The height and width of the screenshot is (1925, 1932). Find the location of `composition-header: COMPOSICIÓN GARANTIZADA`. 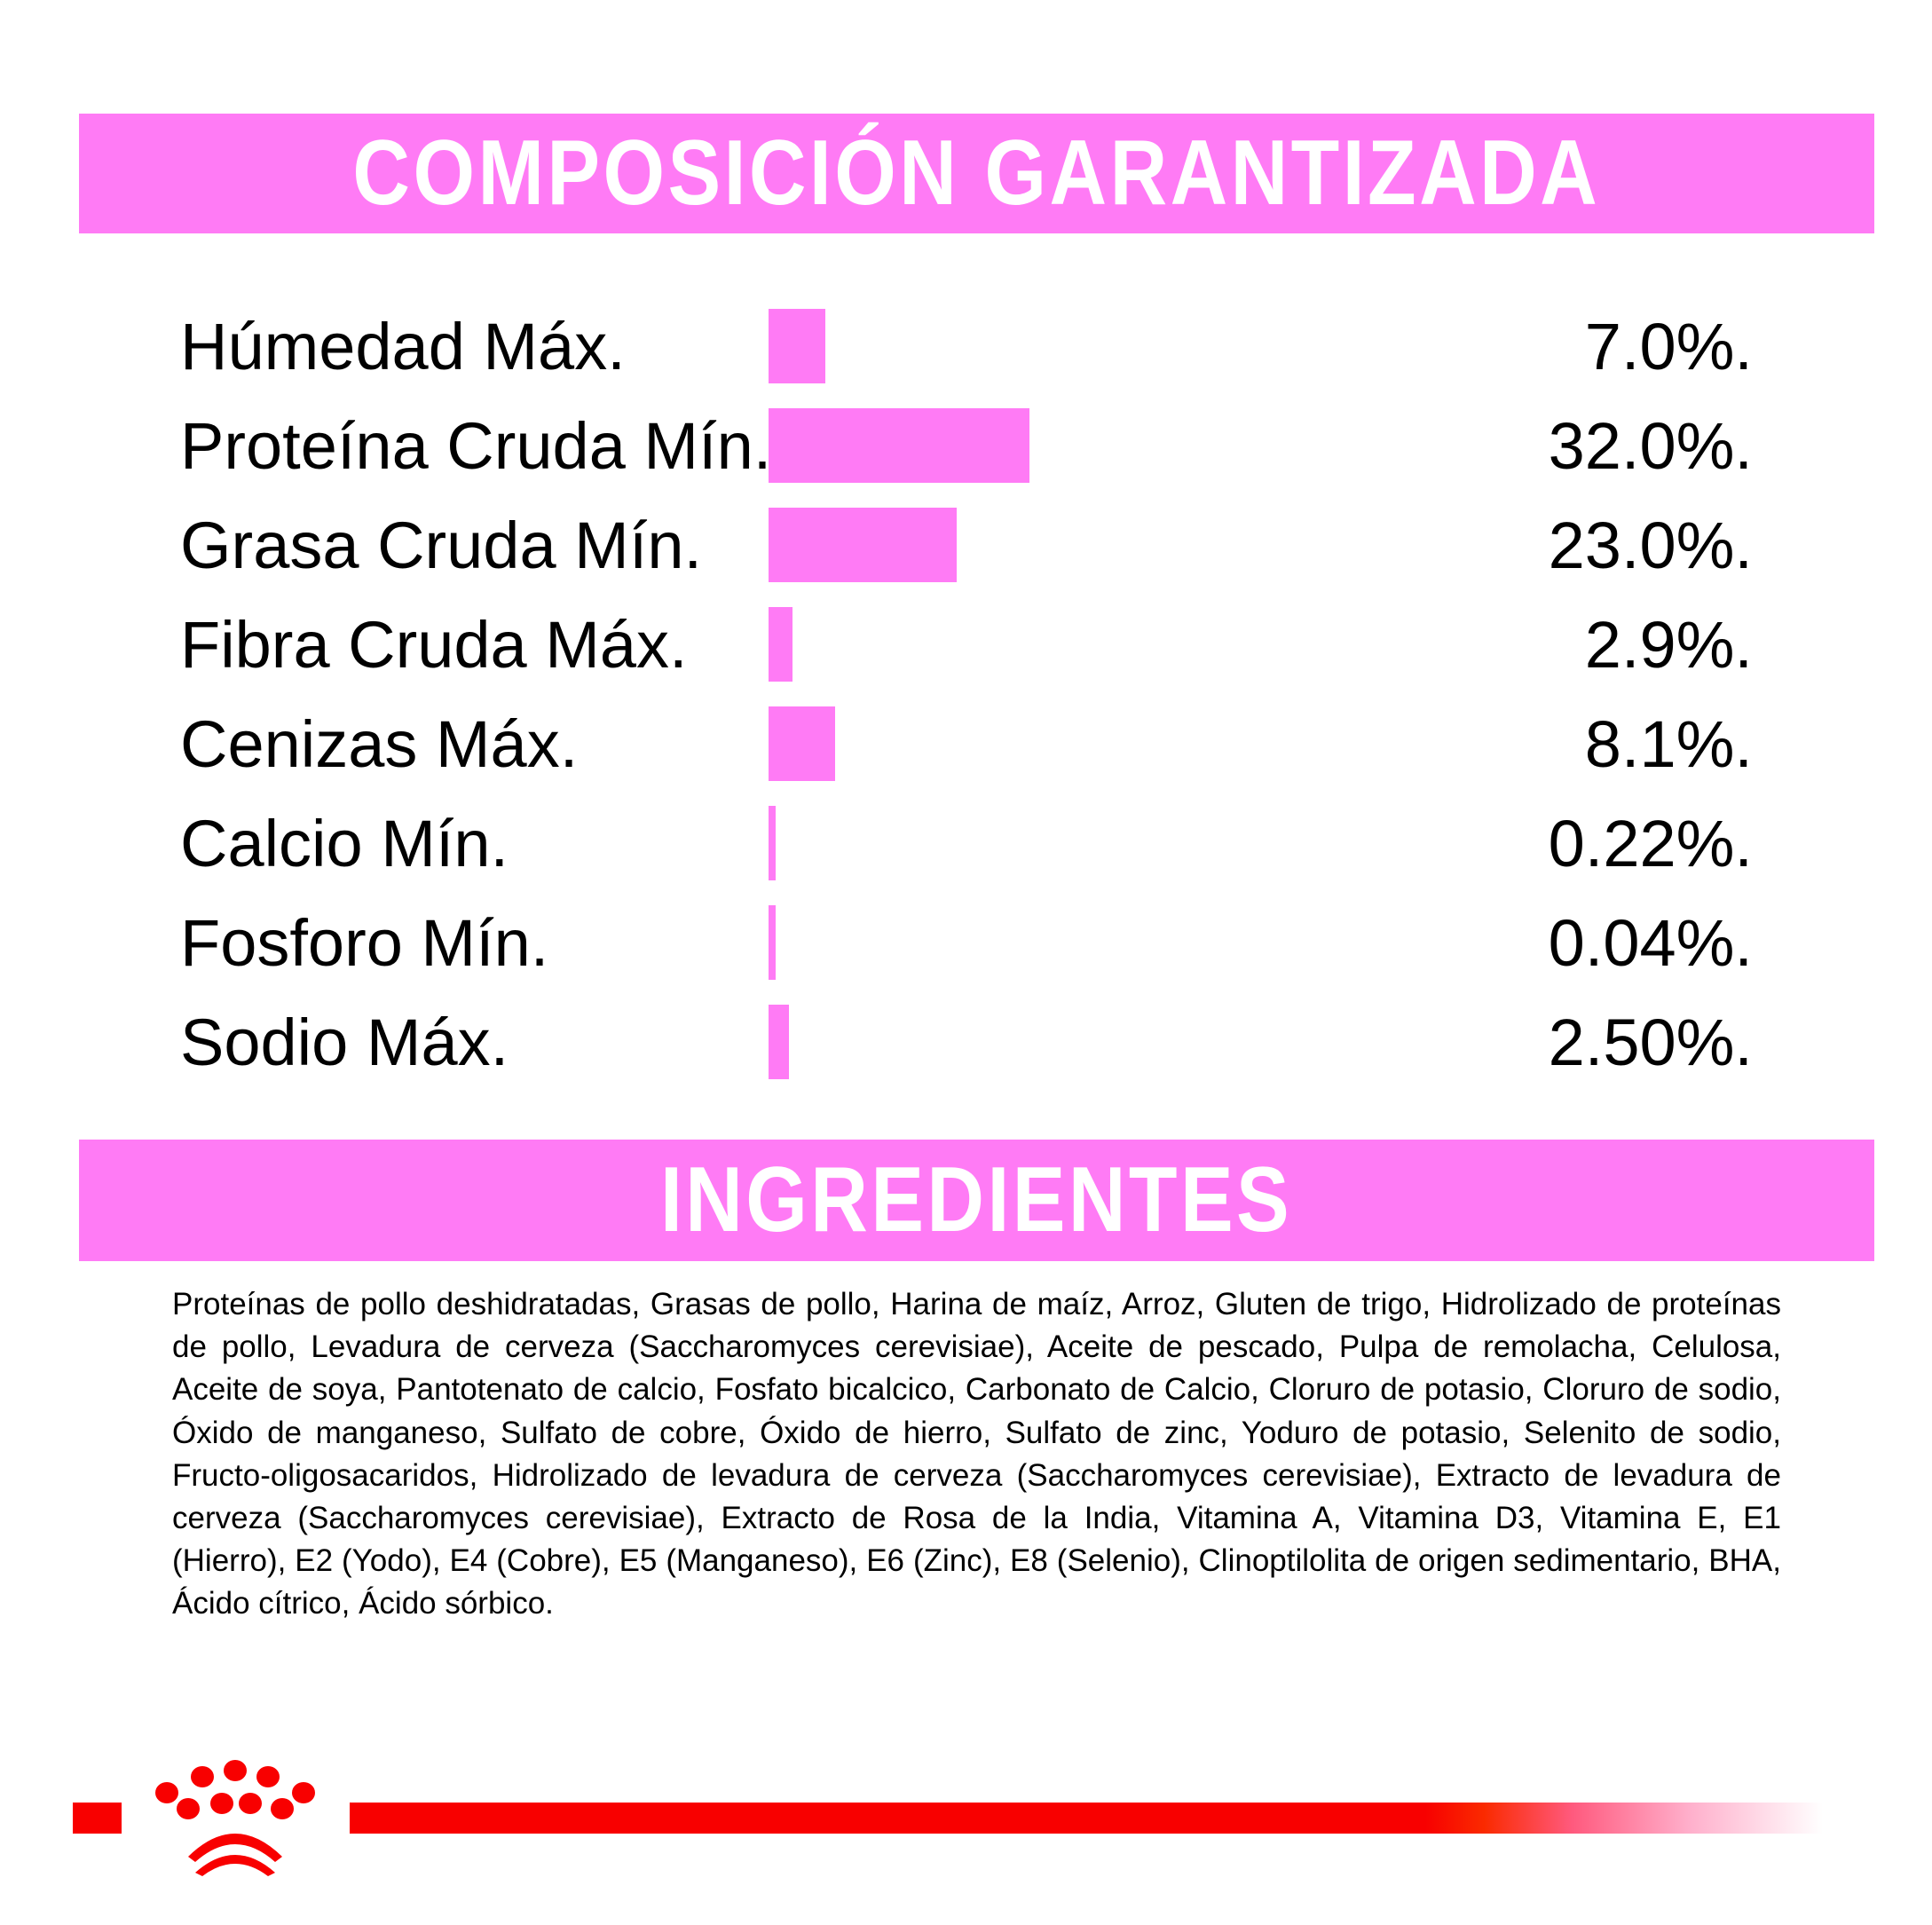

composition-header: COMPOSICIÓN GARANTIZADA is located at coordinates (976, 173).